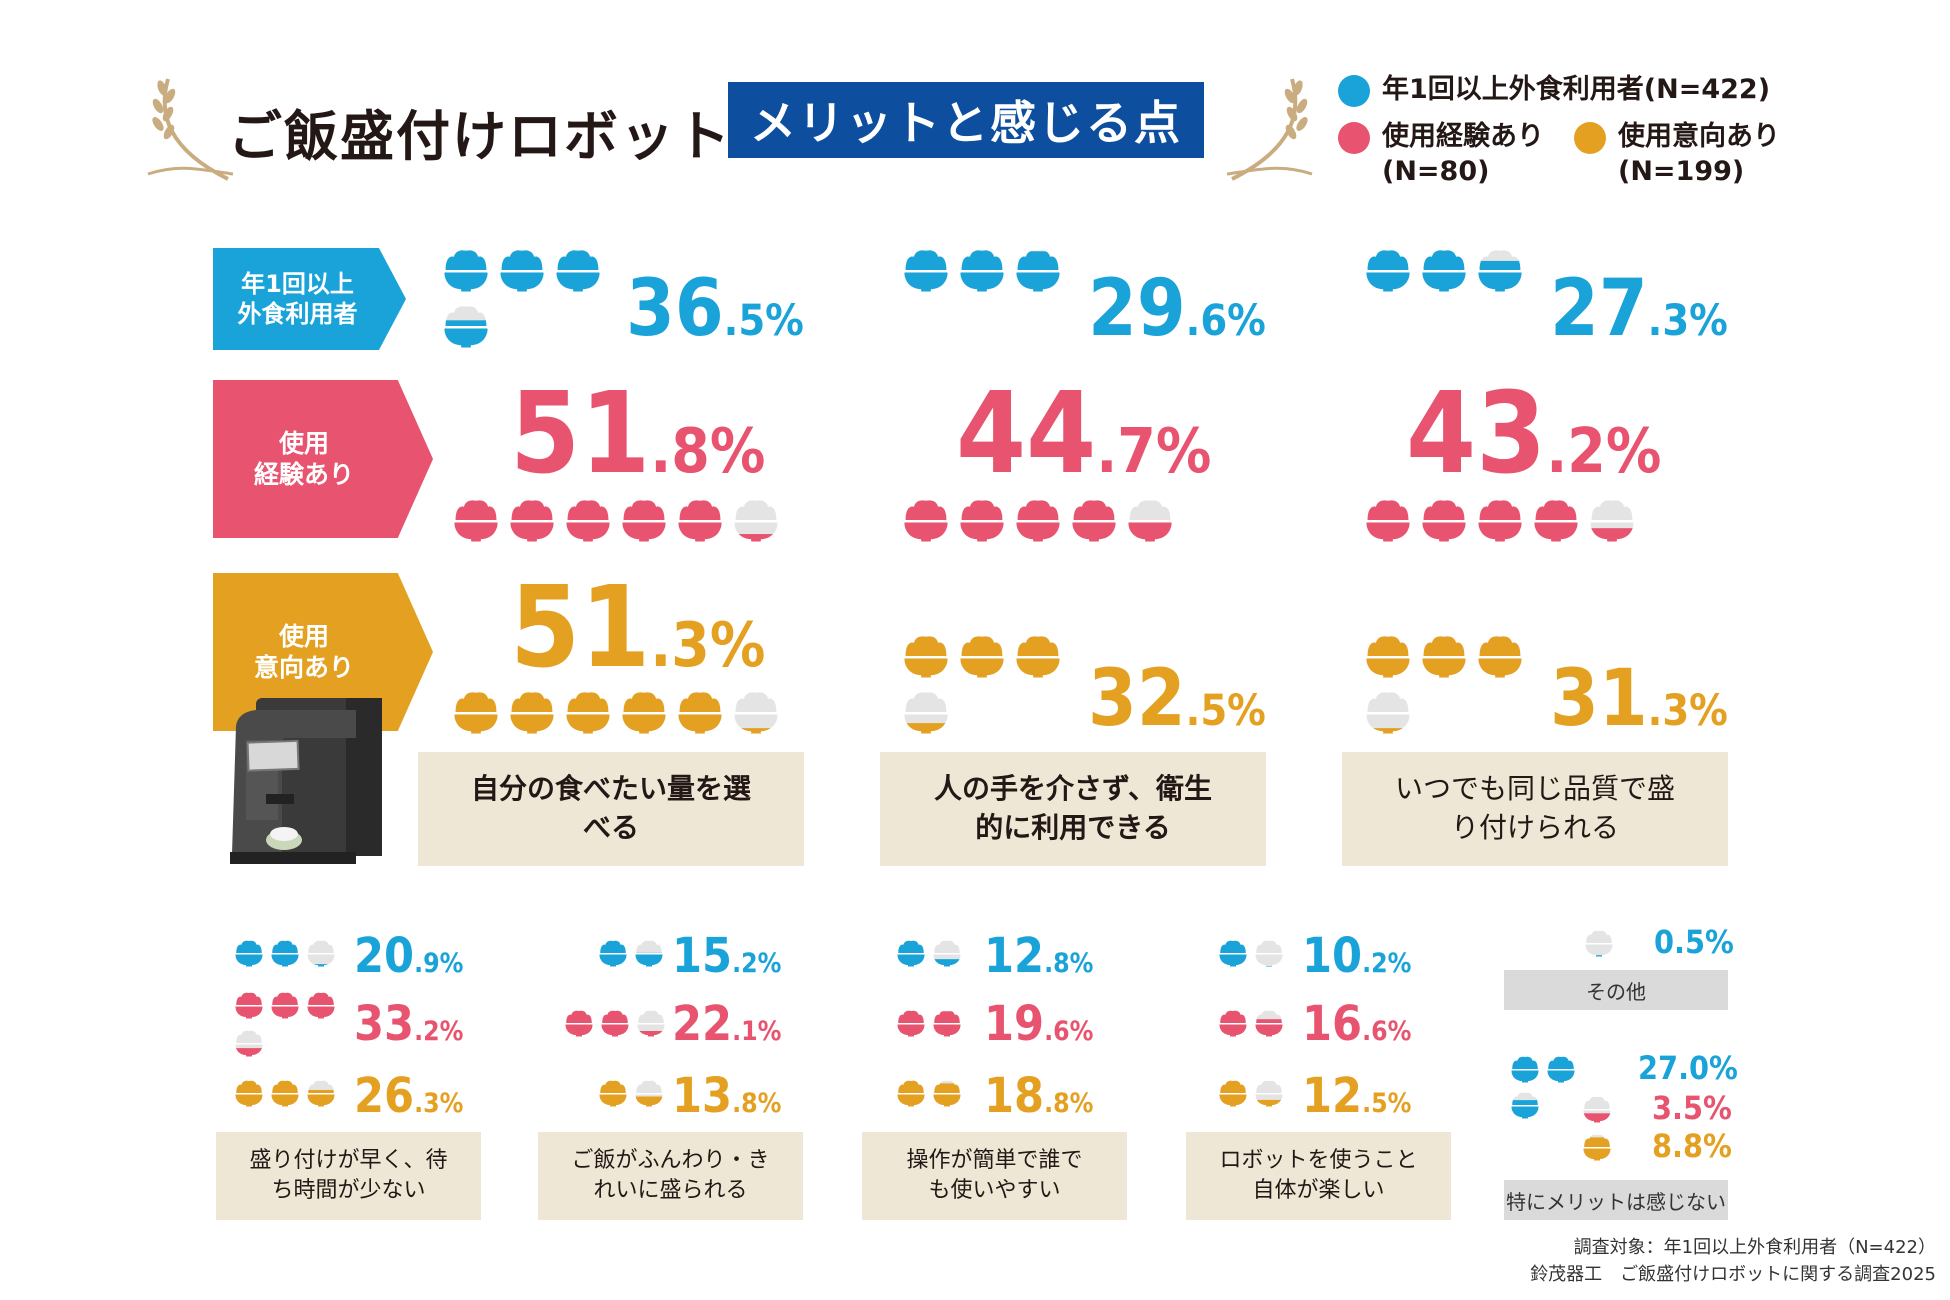 This screenshot has width=1950, height=1300. What do you see at coordinates (1616, 1201) in the screenshot?
I see `category-text: 特にメリットは感じない` at bounding box center [1616, 1201].